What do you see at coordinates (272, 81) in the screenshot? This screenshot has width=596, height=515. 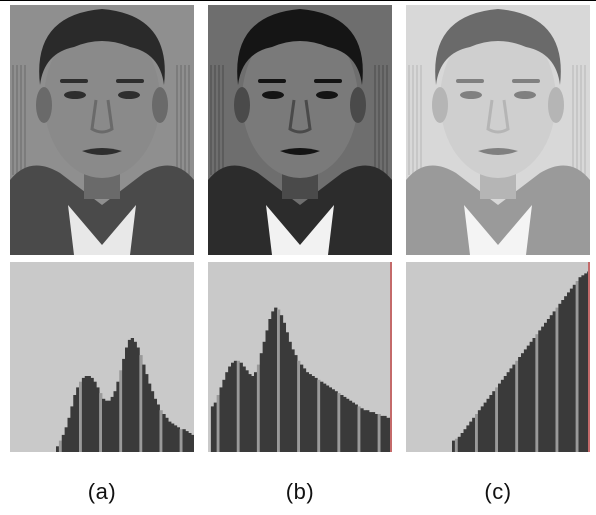 I see `left-eyebrow` at bounding box center [272, 81].